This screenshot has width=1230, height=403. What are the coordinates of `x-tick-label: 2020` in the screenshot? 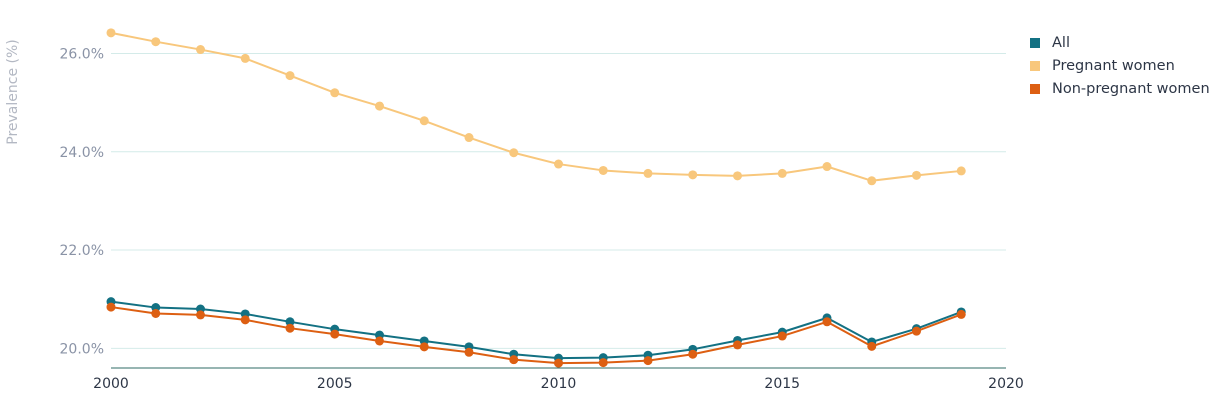 It's located at (1006, 384).